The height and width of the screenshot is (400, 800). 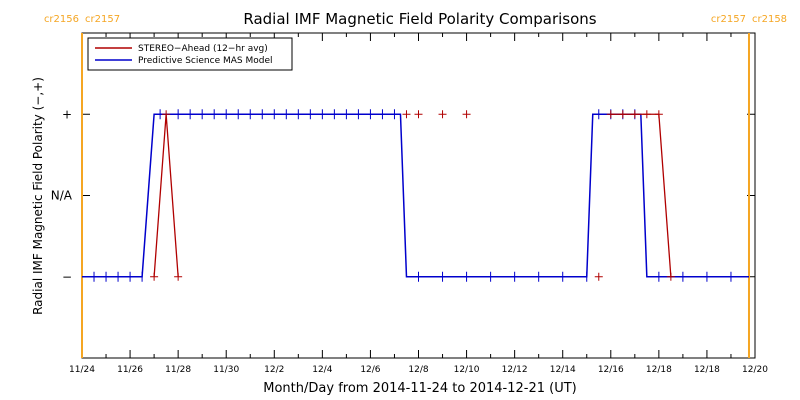 I want to click on legend-box, so click(x=190, y=54).